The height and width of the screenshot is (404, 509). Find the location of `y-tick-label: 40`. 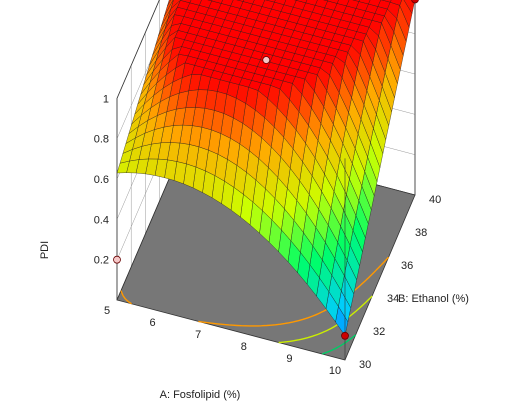

y-tick-label: 40 is located at coordinates (435, 200).